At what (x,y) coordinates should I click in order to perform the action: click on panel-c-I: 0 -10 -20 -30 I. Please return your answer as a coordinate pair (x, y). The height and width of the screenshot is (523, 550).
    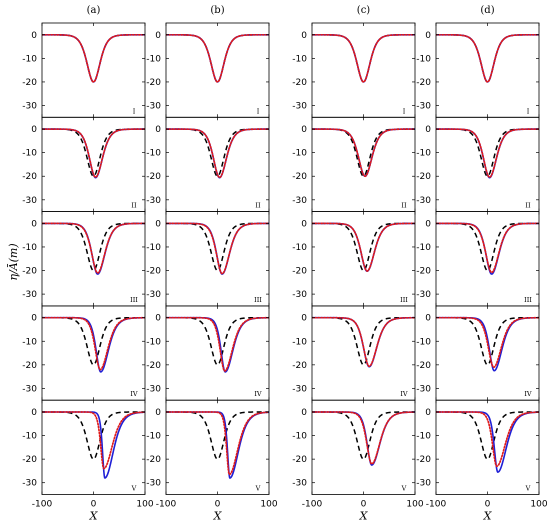
    Looking at the image, I should click on (354, 70).